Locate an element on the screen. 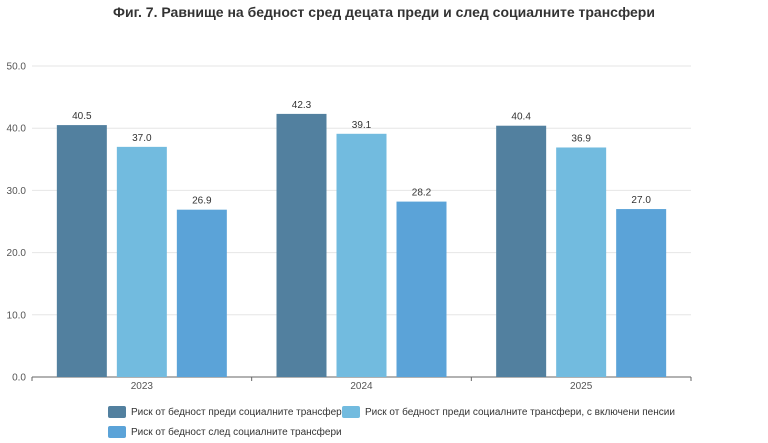 This screenshot has width=768, height=443. y-tick-label: 30.0 is located at coordinates (17, 191).